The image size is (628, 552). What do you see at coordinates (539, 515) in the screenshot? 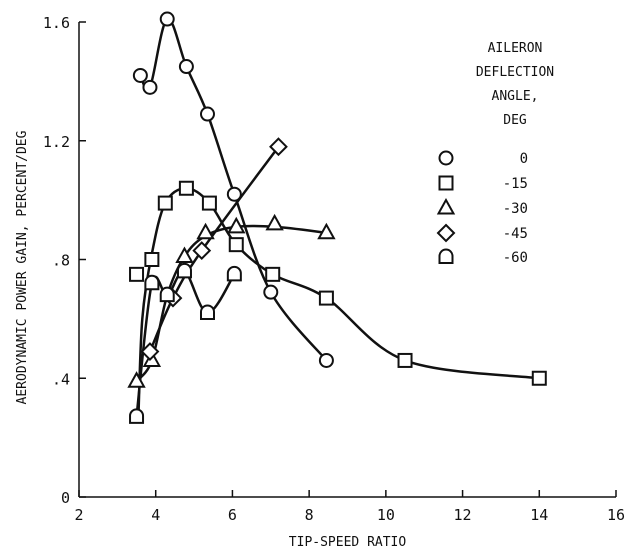
I see `x-tick-label: 14` at bounding box center [539, 515].